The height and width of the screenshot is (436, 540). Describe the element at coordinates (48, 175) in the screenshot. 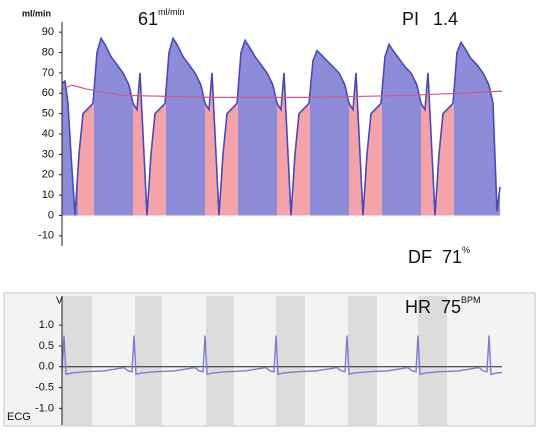

I see `y-tick-label: 20` at that location.